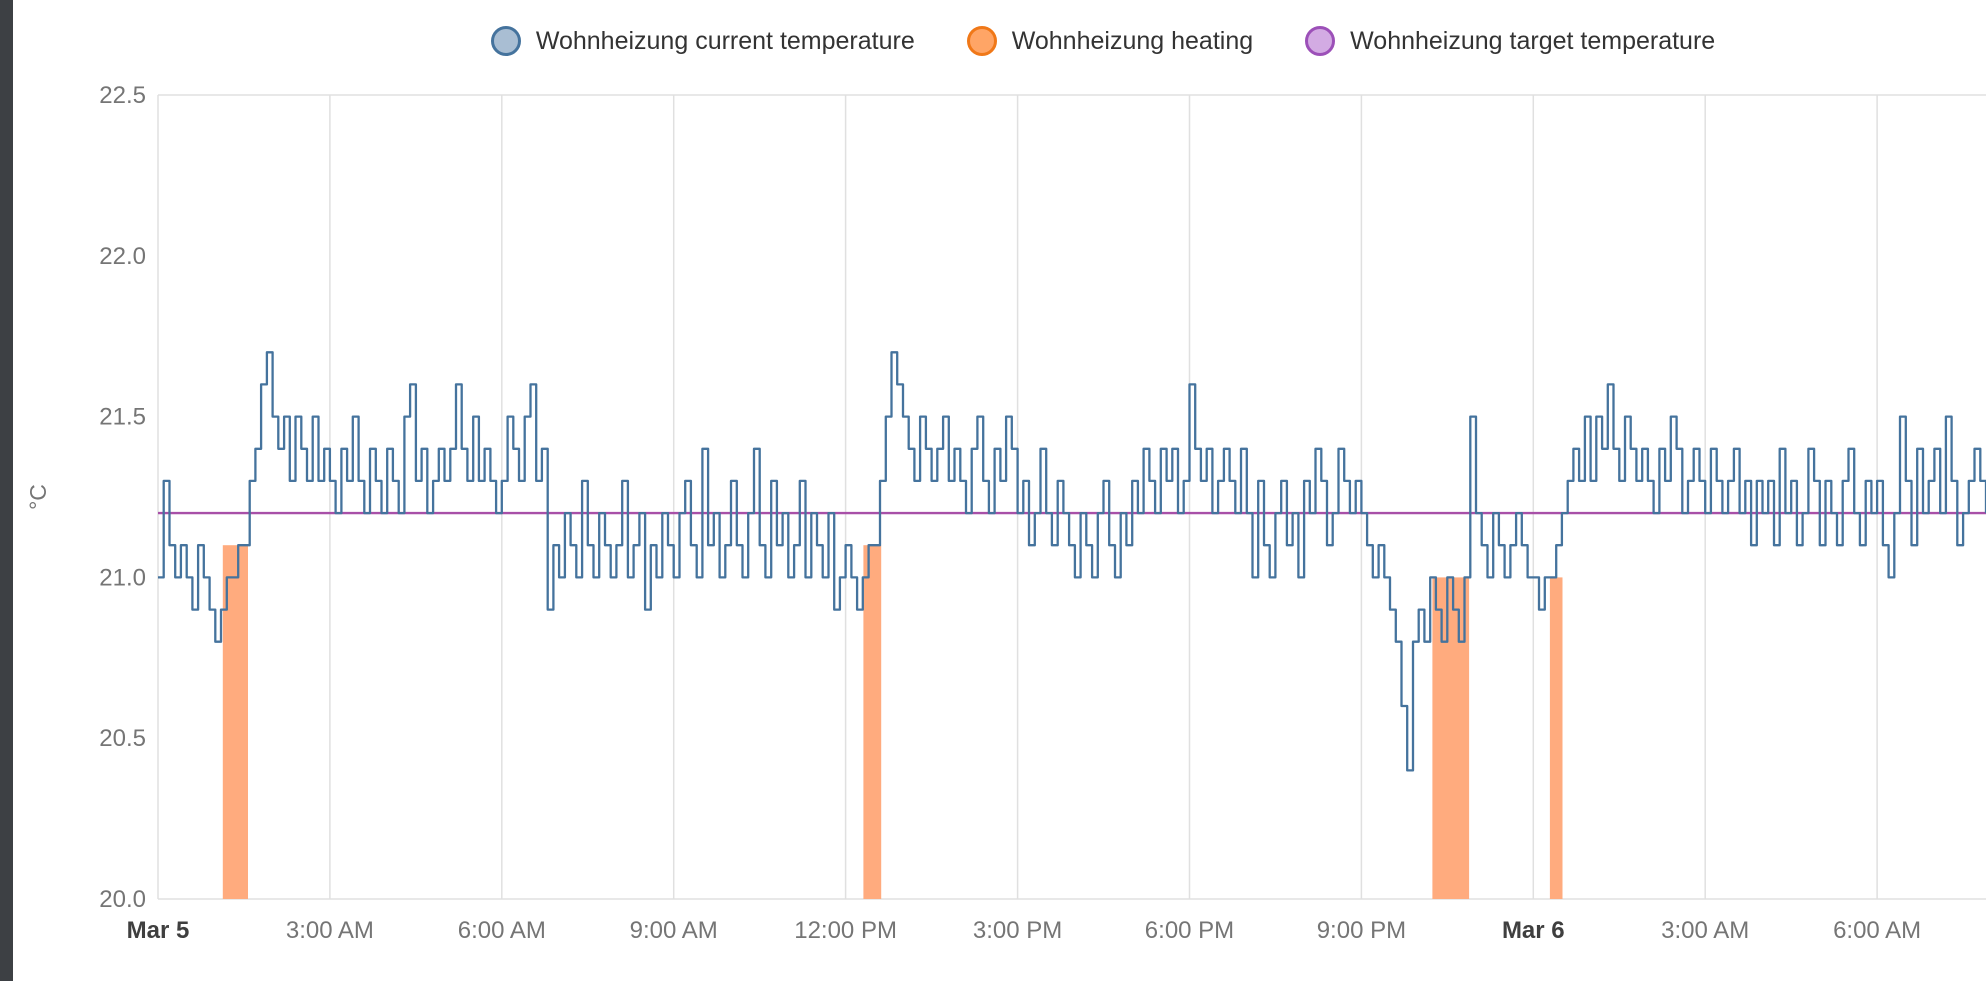  Describe the element at coordinates (158, 930) in the screenshot. I see `svg-text: Mar 5` at that location.